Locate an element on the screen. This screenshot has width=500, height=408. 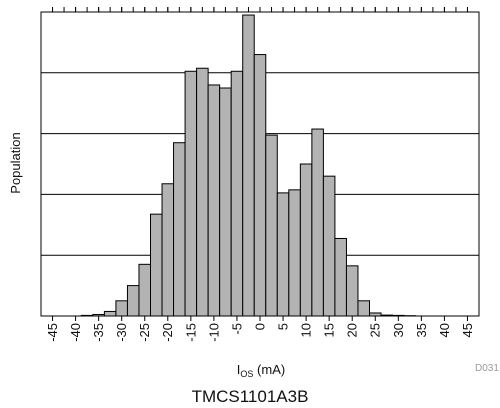
x-axis-label-symbol: I is located at coordinates (239, 369).